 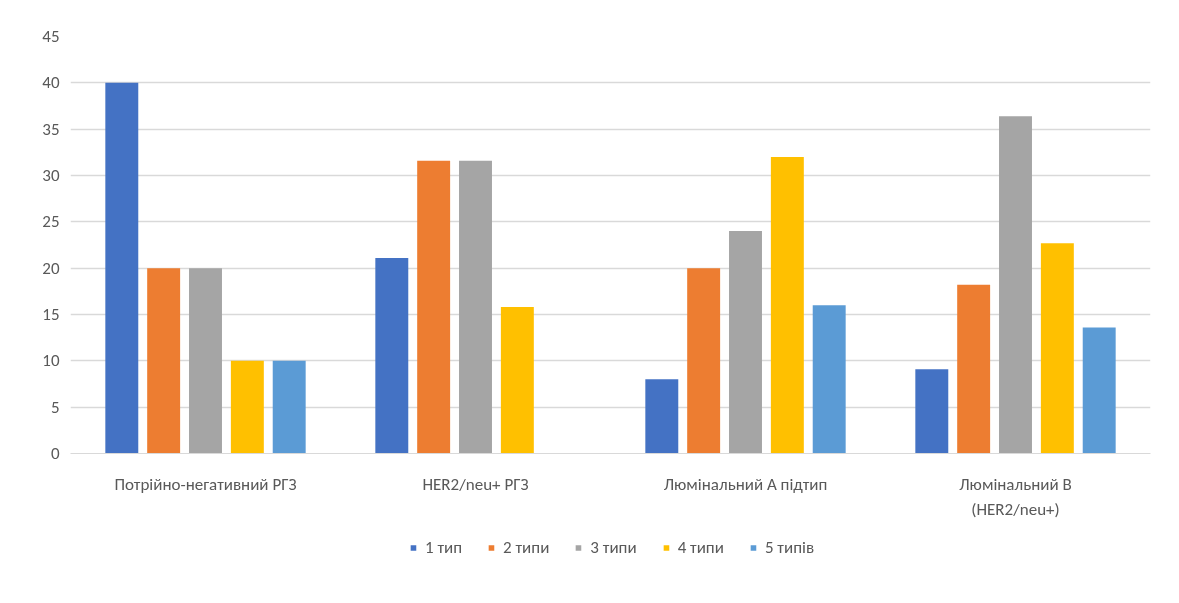 I want to click on legend-label: 5 типів, so click(x=789, y=547).